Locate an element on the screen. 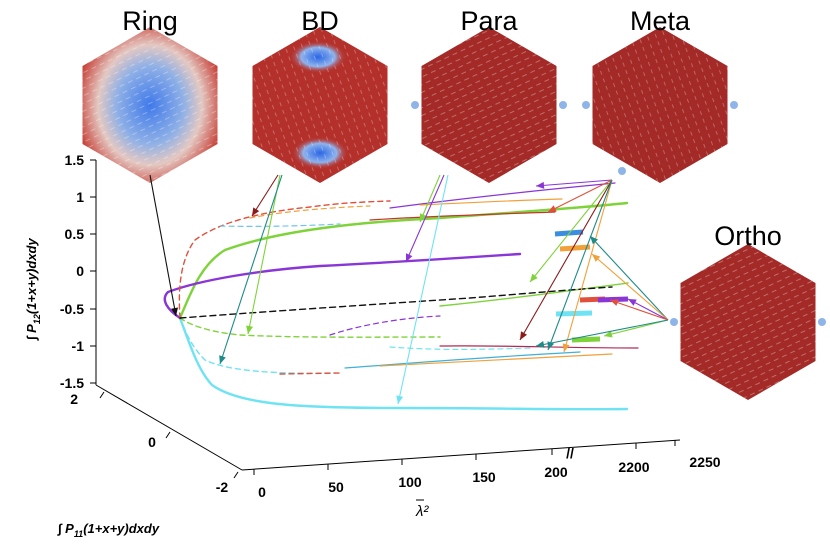 This screenshot has width=830, height=547. z-tick-label: -1.5 is located at coordinates (72, 383).